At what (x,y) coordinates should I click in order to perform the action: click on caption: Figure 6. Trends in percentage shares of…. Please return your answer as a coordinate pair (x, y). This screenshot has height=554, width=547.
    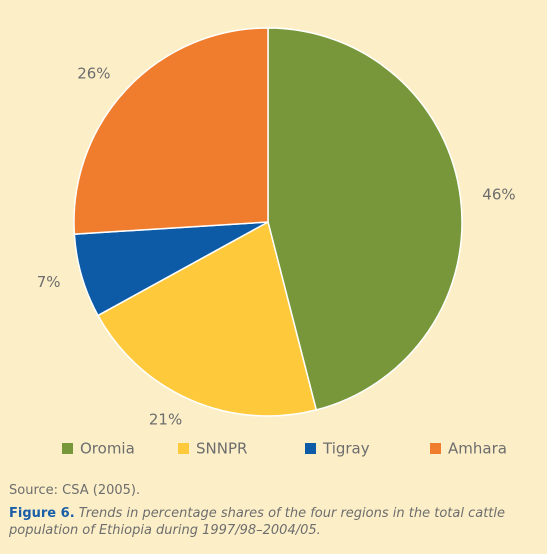
    Looking at the image, I should click on (276, 522).